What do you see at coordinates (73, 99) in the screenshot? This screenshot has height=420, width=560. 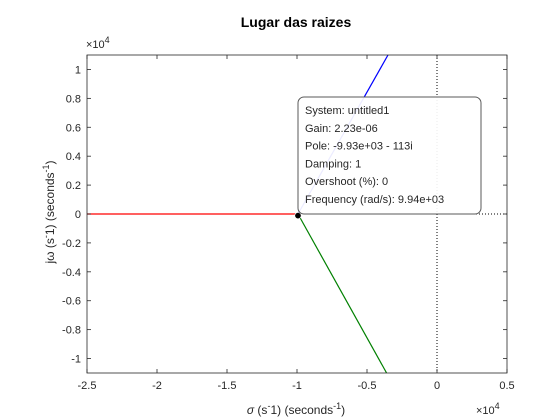 I see `y-tick-label: 0.8` at bounding box center [73, 99].